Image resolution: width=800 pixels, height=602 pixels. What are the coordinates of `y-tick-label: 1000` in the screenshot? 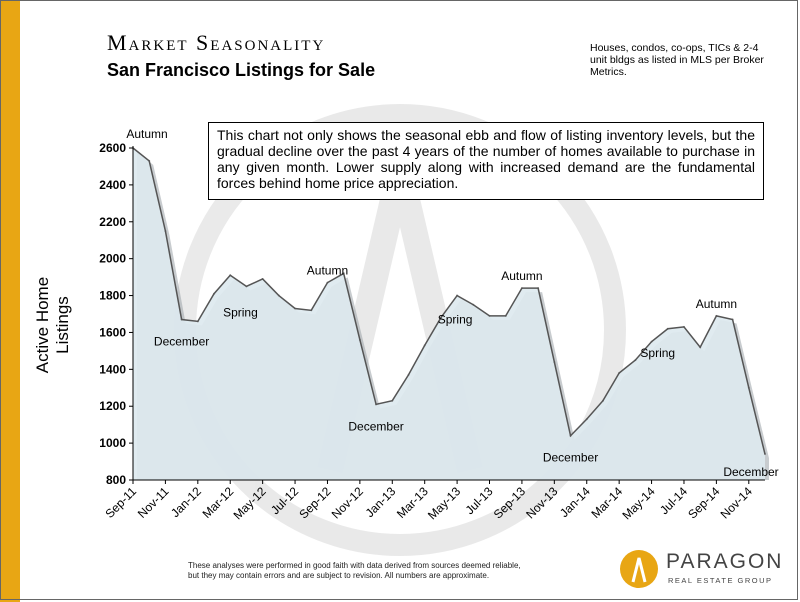 It's located at (112, 443).